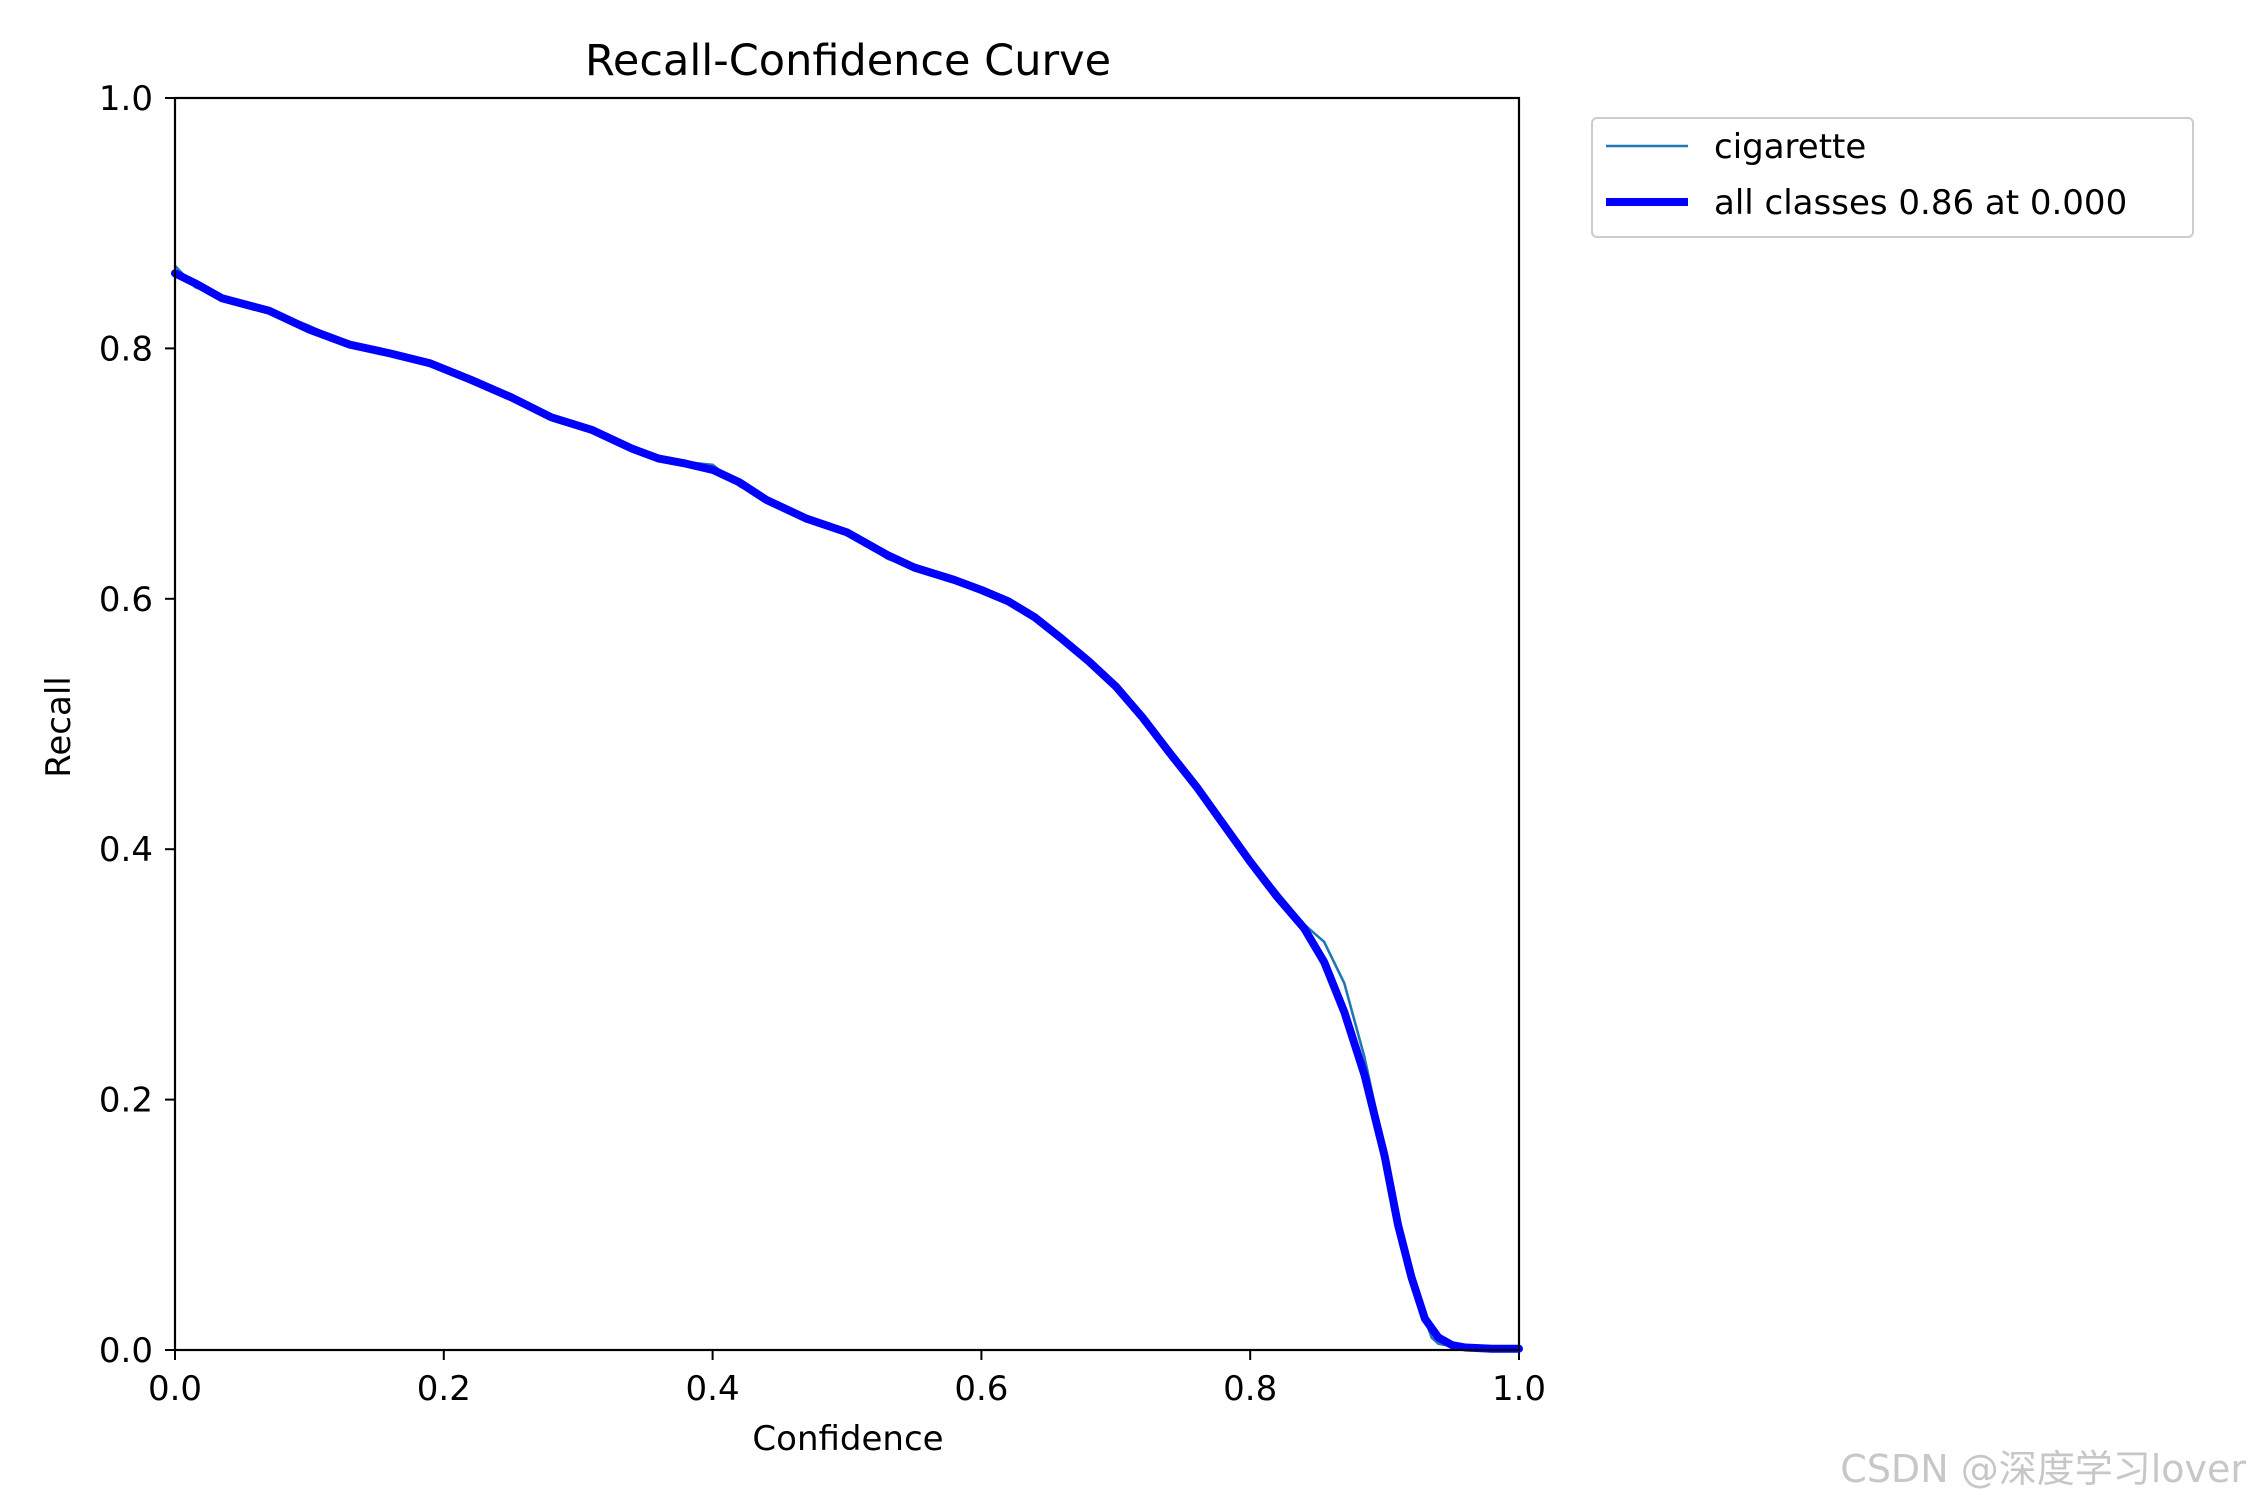 The width and height of the screenshot is (2250, 1500). What do you see at coordinates (126, 99) in the screenshot?
I see `y-tick-label: 1.0` at bounding box center [126, 99].